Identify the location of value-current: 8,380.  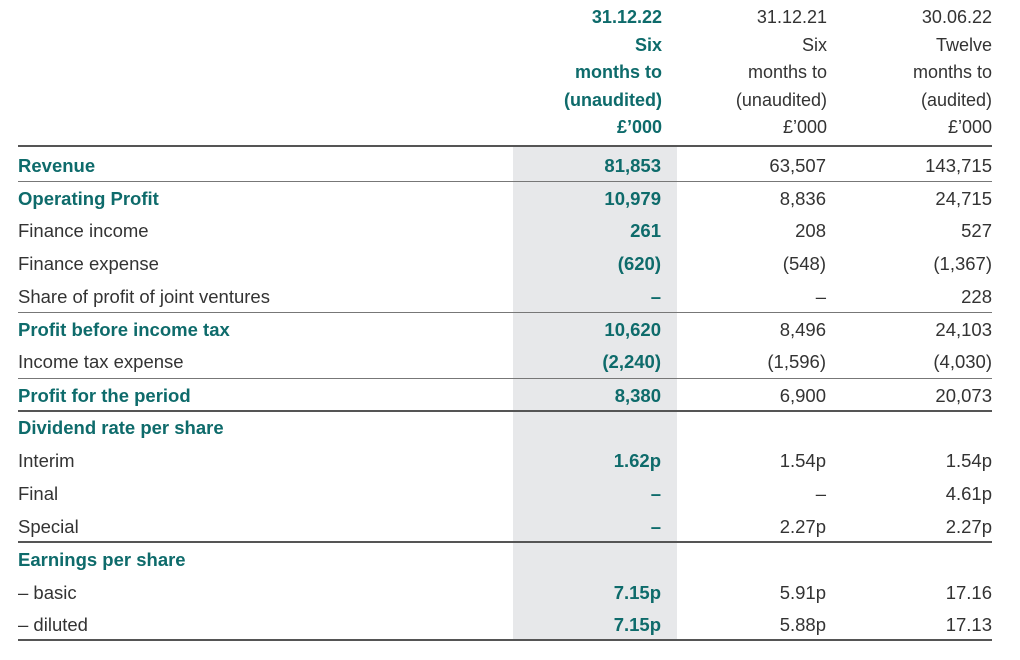
(637, 395).